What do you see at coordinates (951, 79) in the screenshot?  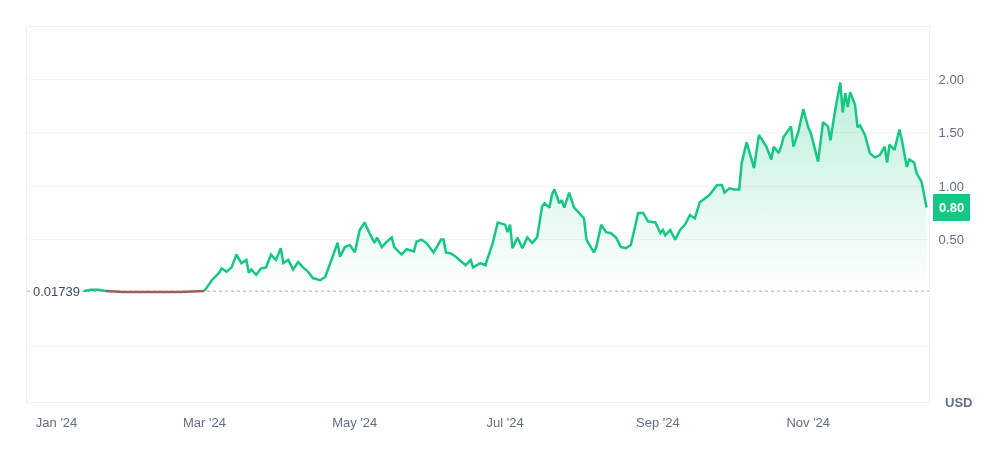 I see `y-tick-label: 2.00` at bounding box center [951, 79].